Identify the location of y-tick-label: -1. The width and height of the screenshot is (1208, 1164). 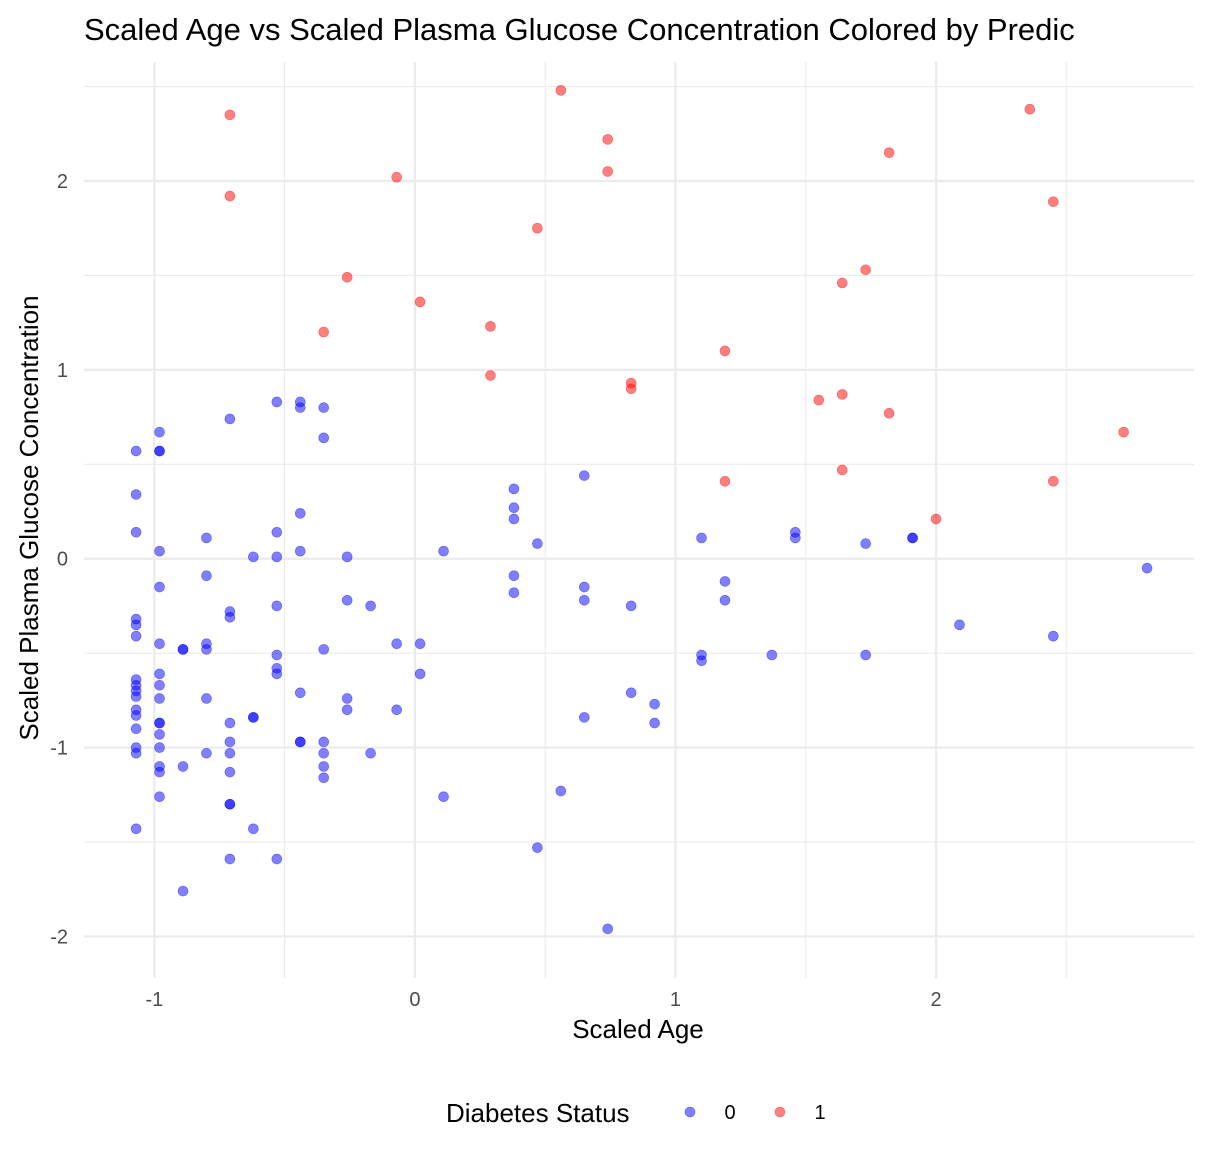
(59, 749).